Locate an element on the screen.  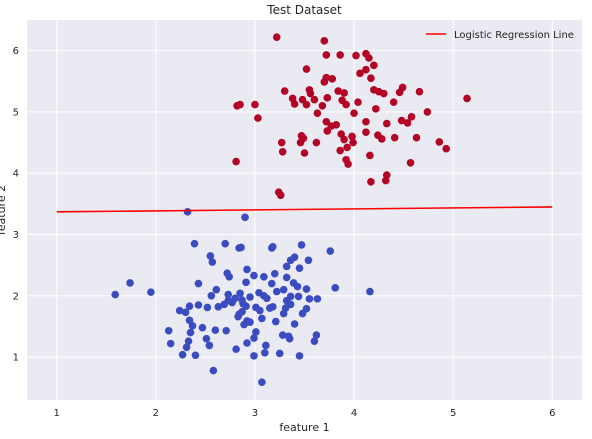
y-axis-label: feature 2 is located at coordinates (4, 210).